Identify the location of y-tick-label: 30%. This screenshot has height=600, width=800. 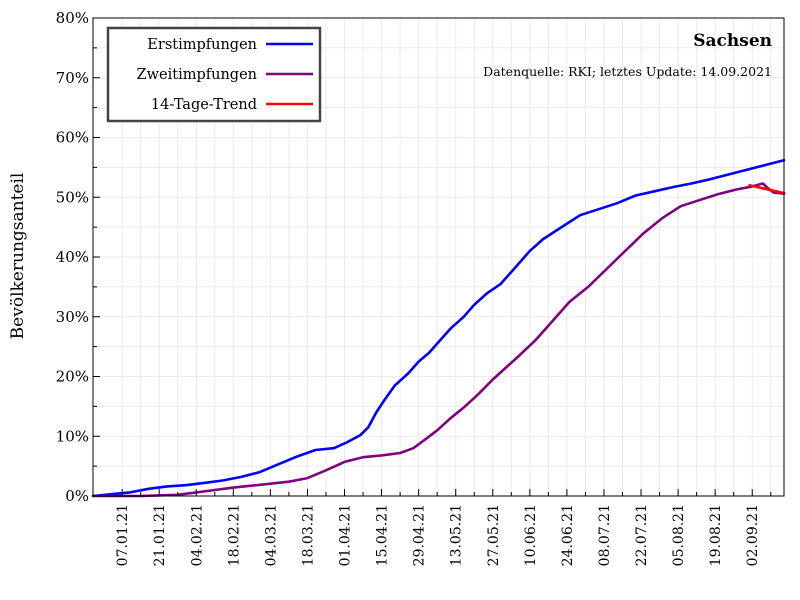
(72, 317).